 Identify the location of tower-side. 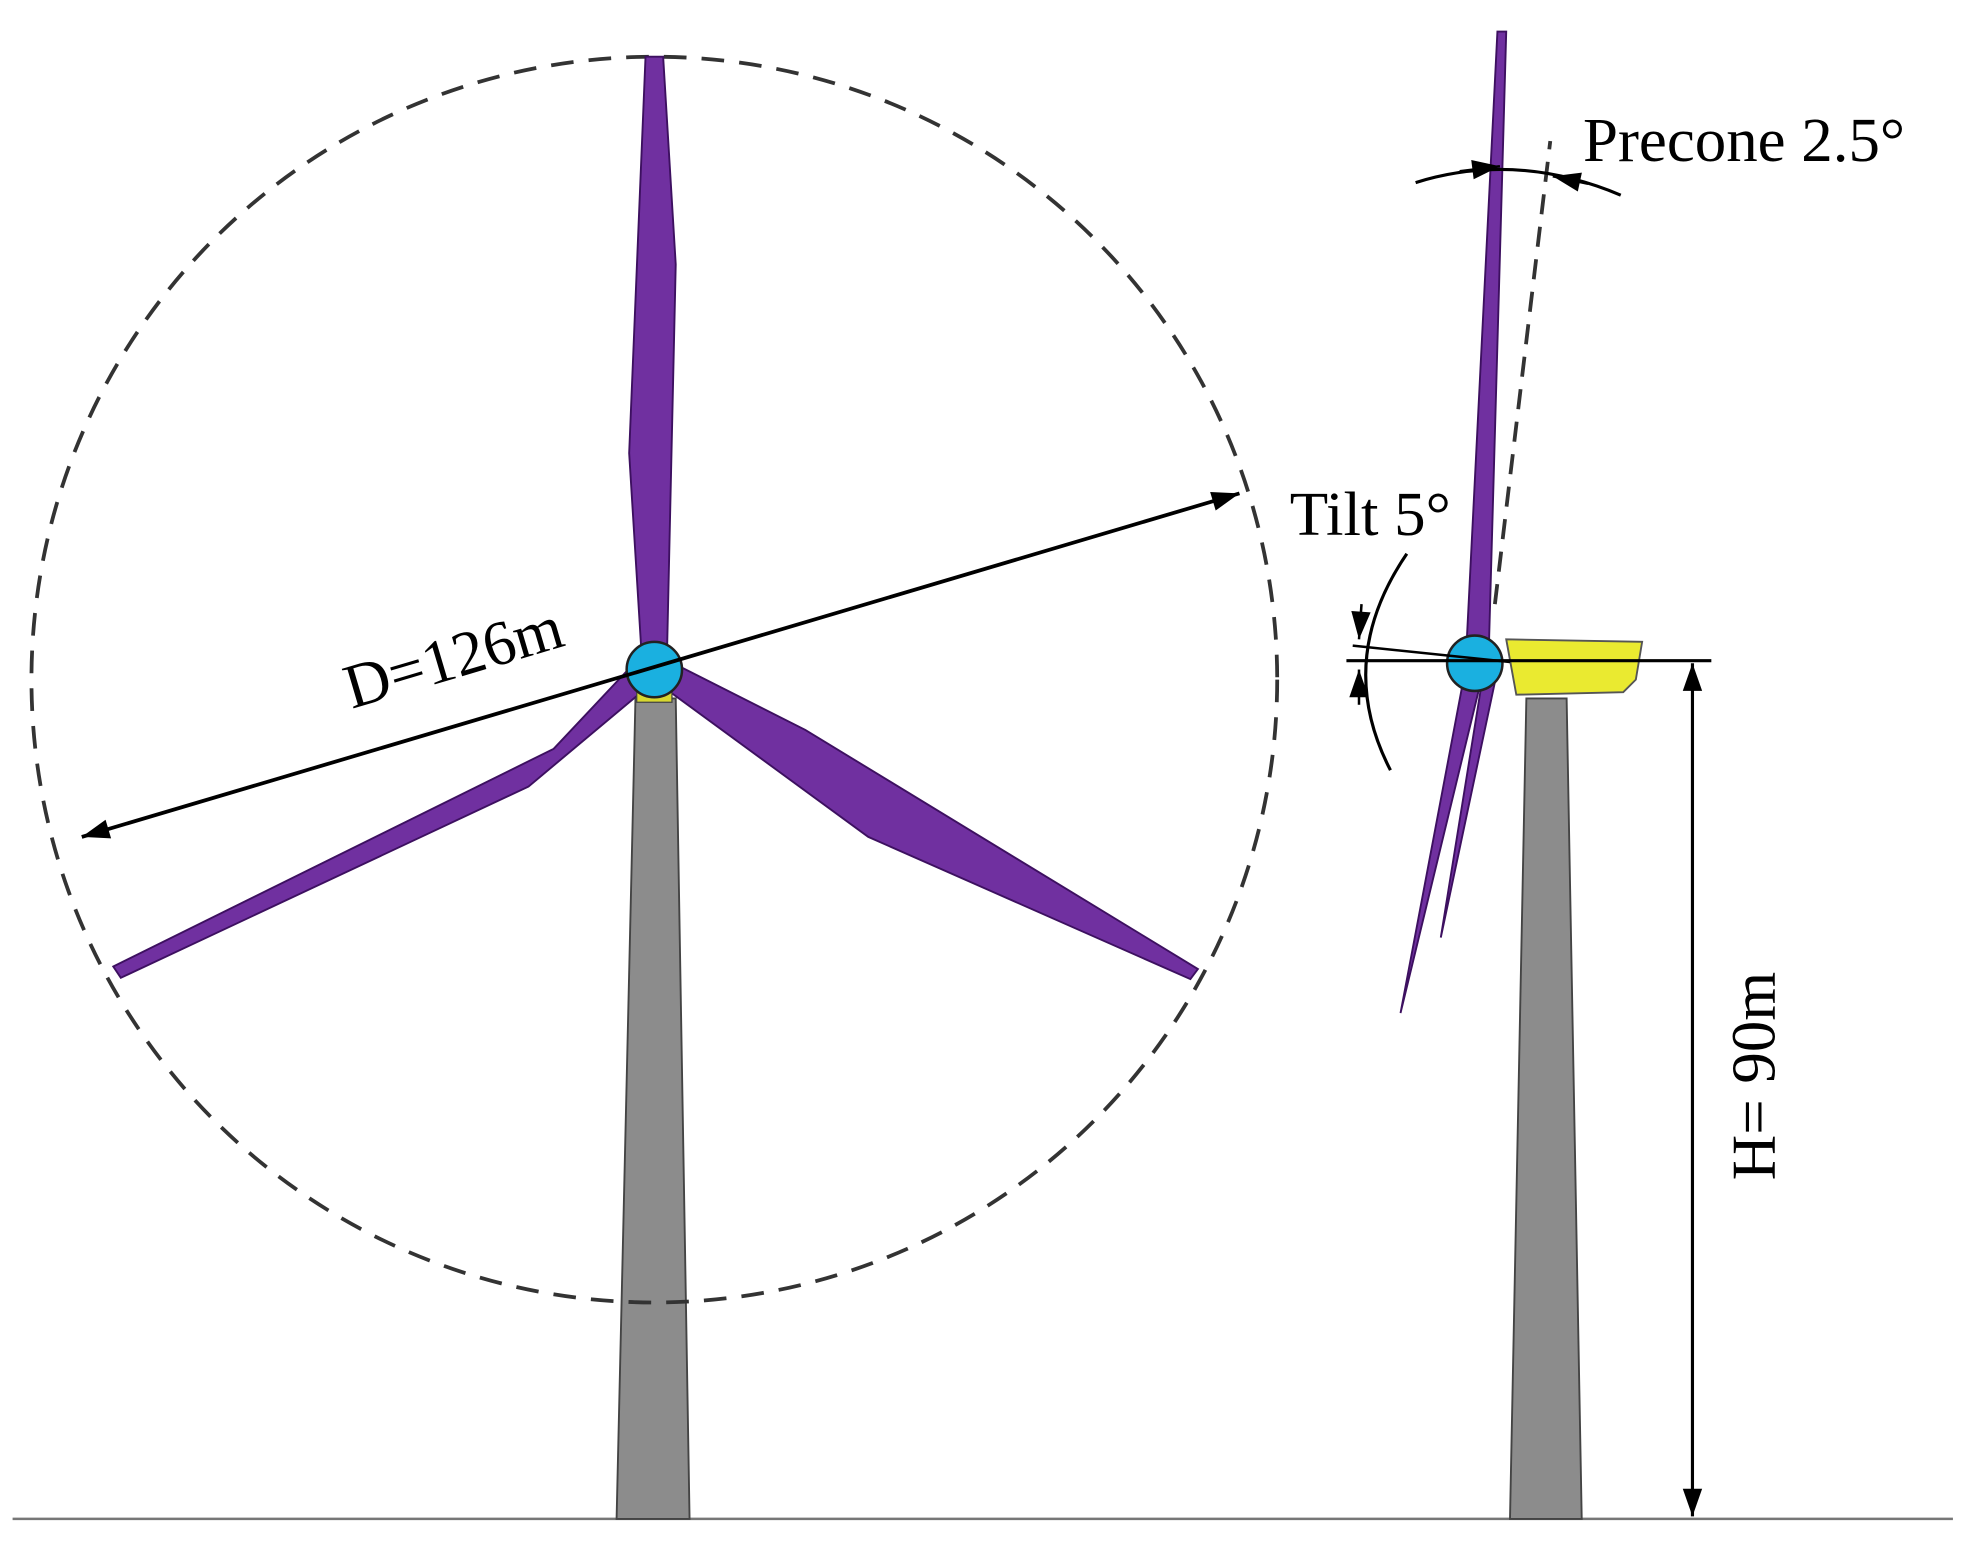
(1546, 1108).